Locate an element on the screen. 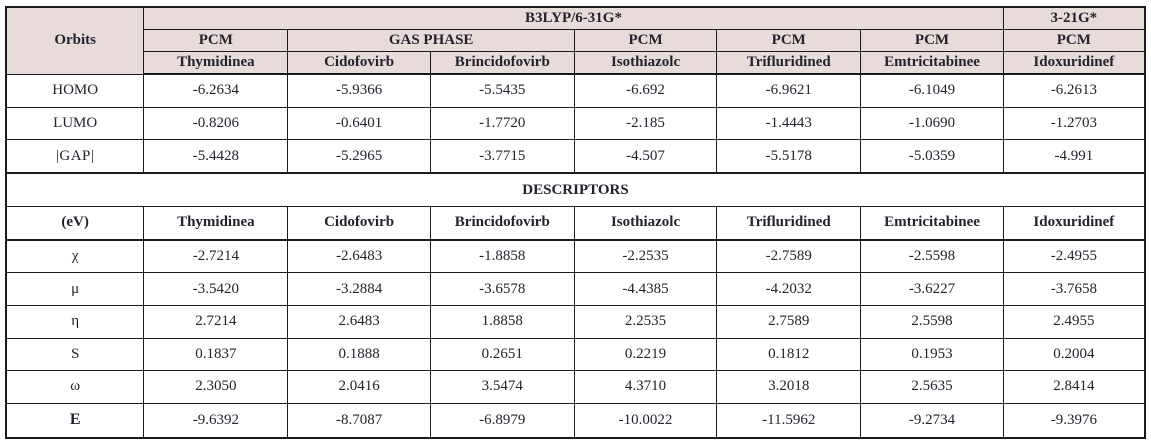 The height and width of the screenshot is (445, 1151). value-cell: -2.7589 is located at coordinates (789, 256).